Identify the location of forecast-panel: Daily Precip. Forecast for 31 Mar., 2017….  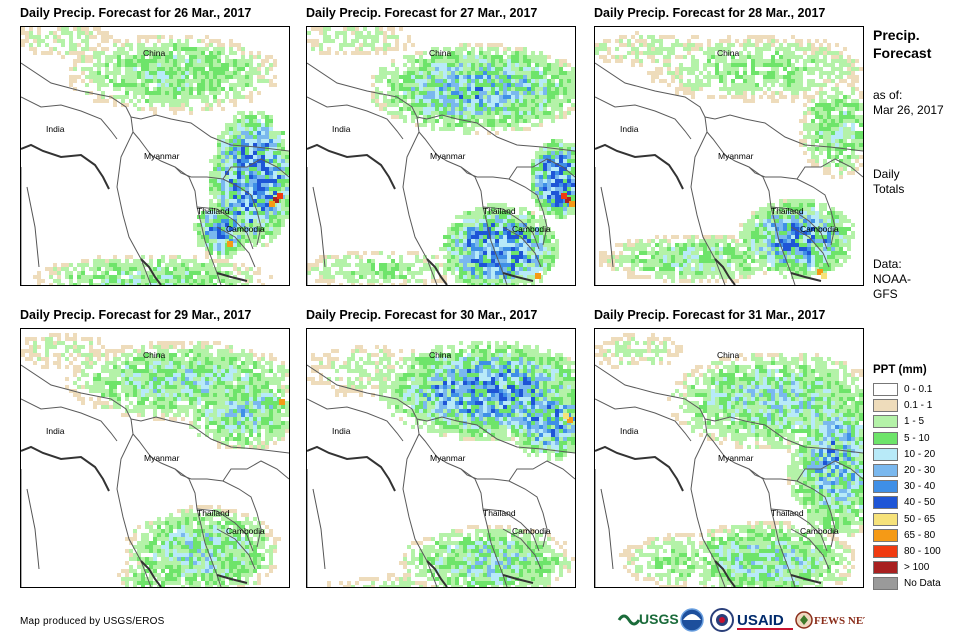
(729, 448).